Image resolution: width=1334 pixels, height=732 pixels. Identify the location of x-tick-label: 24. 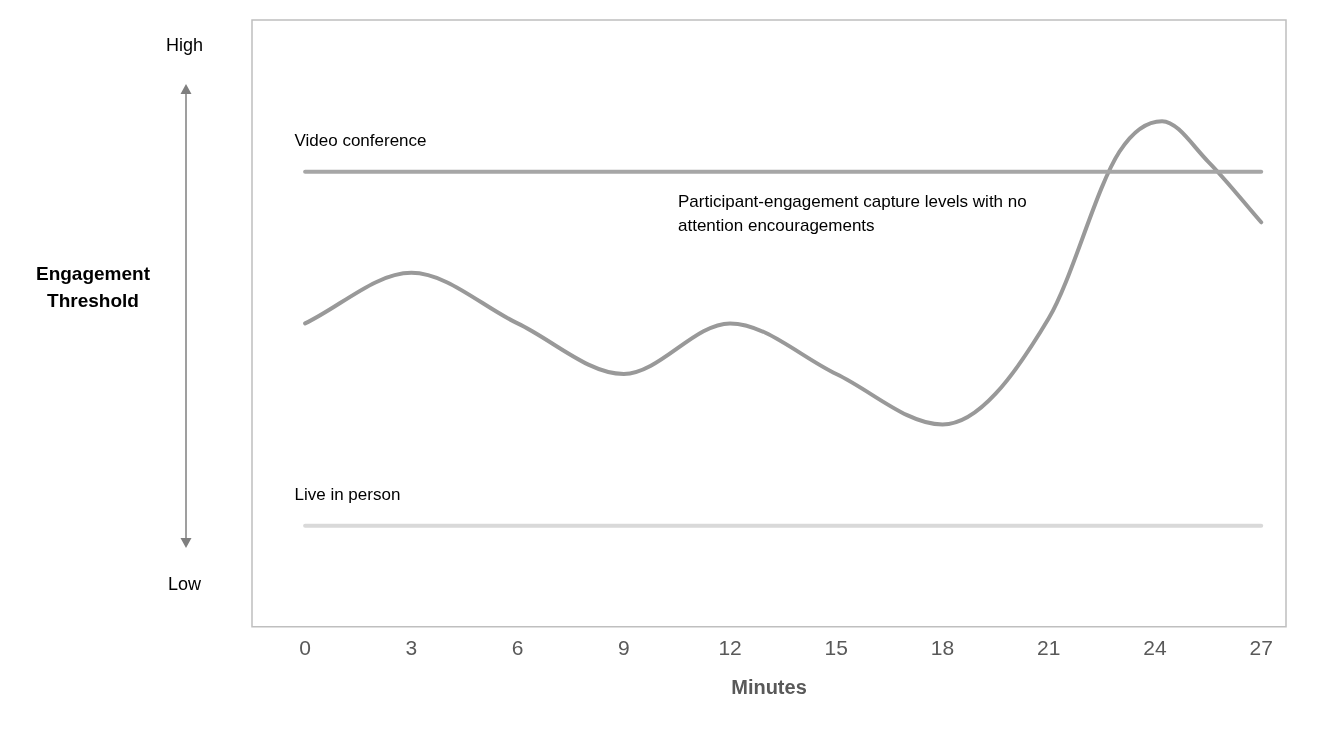
(1155, 648).